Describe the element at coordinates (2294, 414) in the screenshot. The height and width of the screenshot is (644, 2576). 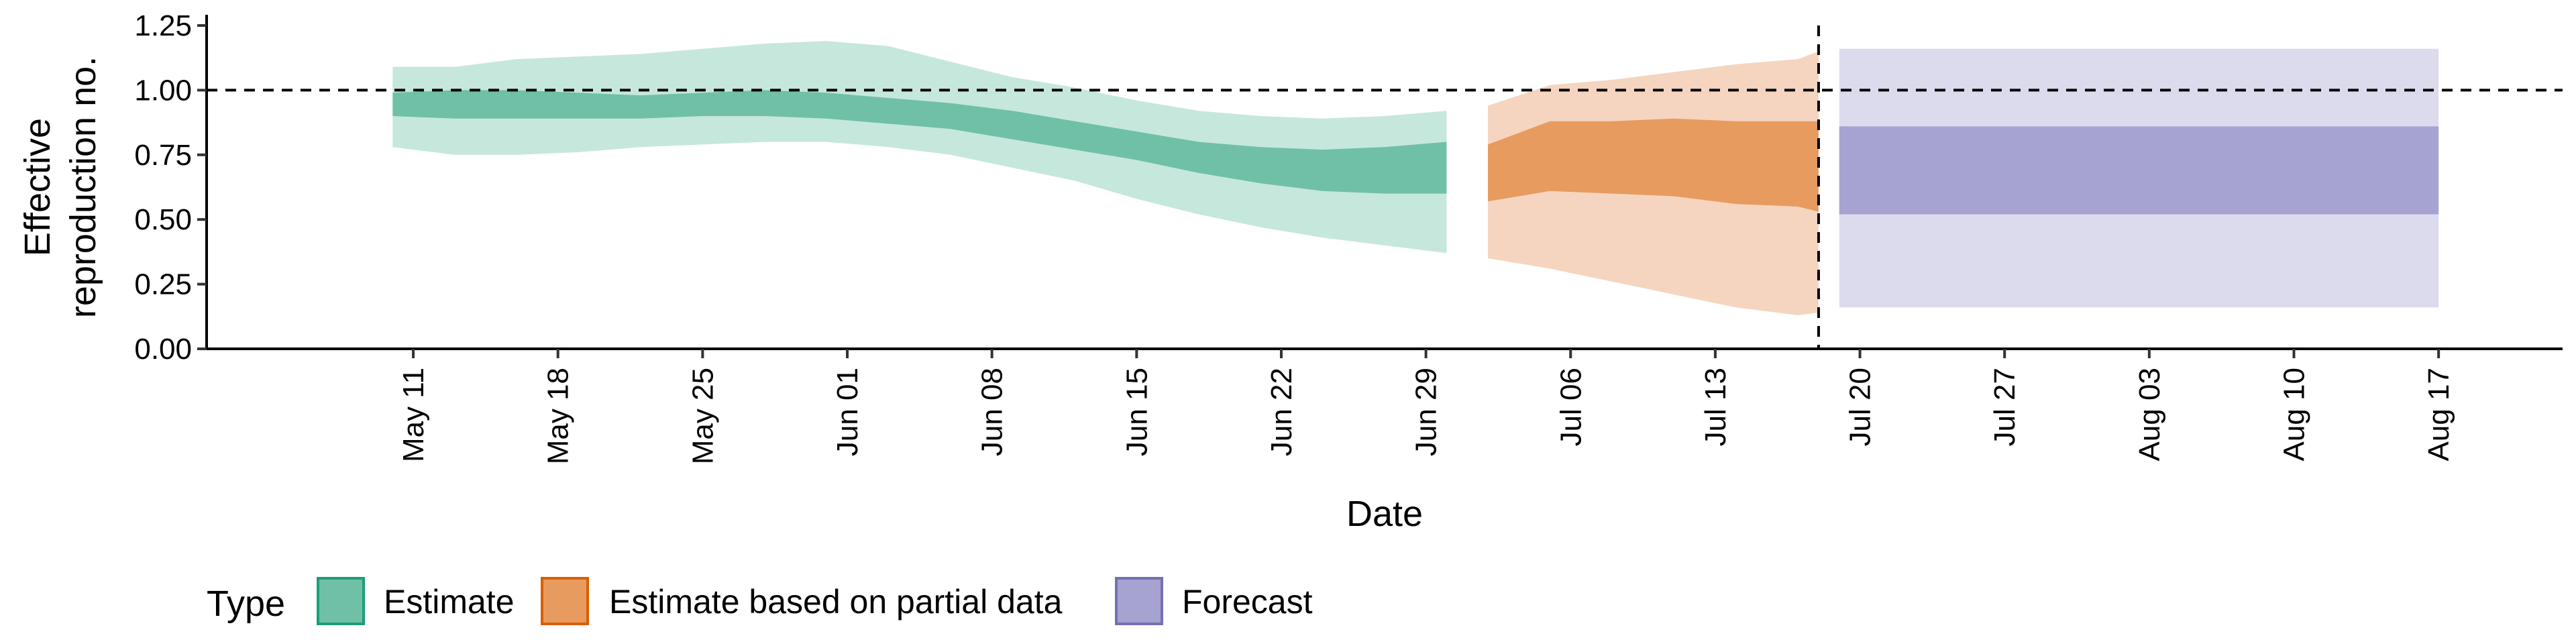
I see `x-tick-label: Aug 10` at that location.